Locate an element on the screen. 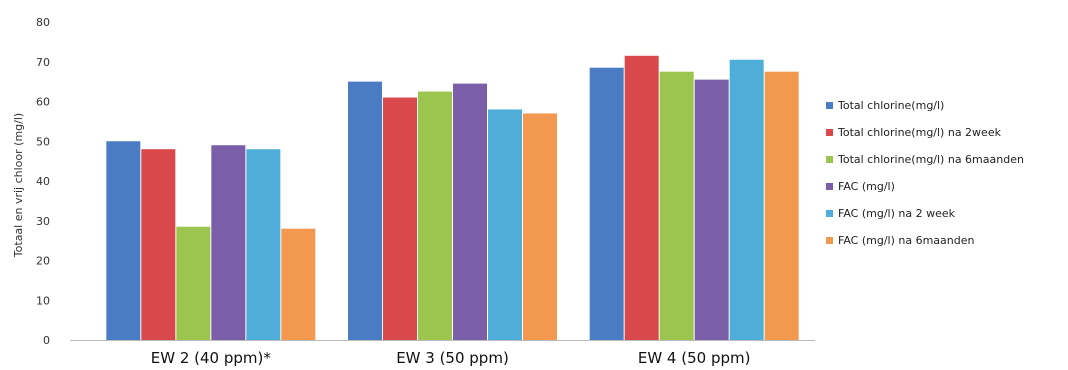 The height and width of the screenshot is (370, 1068). y-axis-label-group: Totaal en vrij chloor (mg/l) is located at coordinates (18, 185).